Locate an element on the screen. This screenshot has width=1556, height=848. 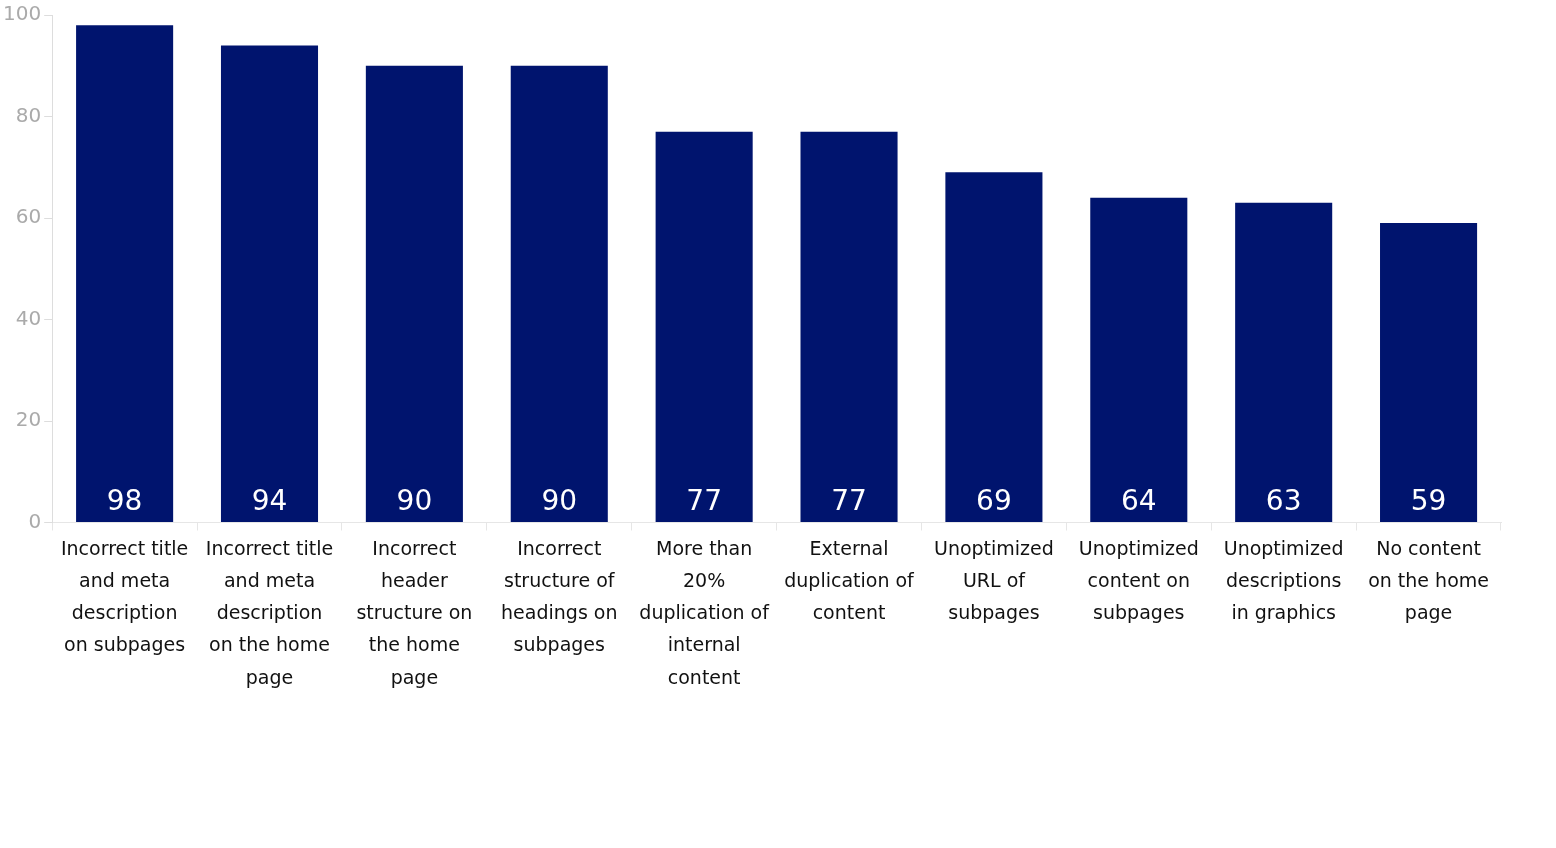
data-label: 98 is located at coordinates (124, 500).